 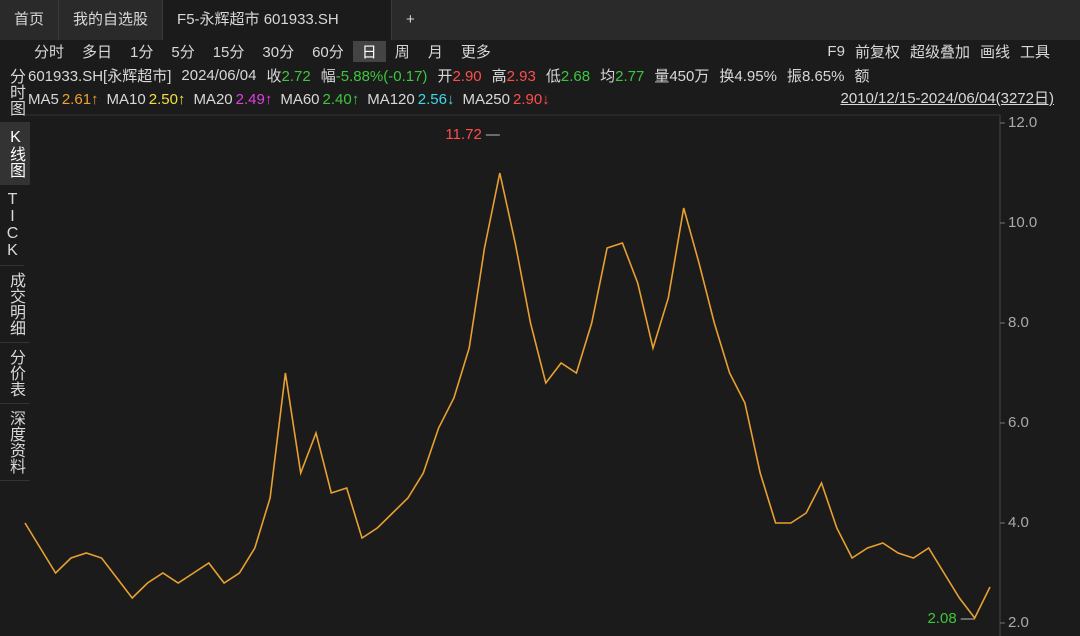 I want to click on quote-item: 振8.65%, so click(x=816, y=75).